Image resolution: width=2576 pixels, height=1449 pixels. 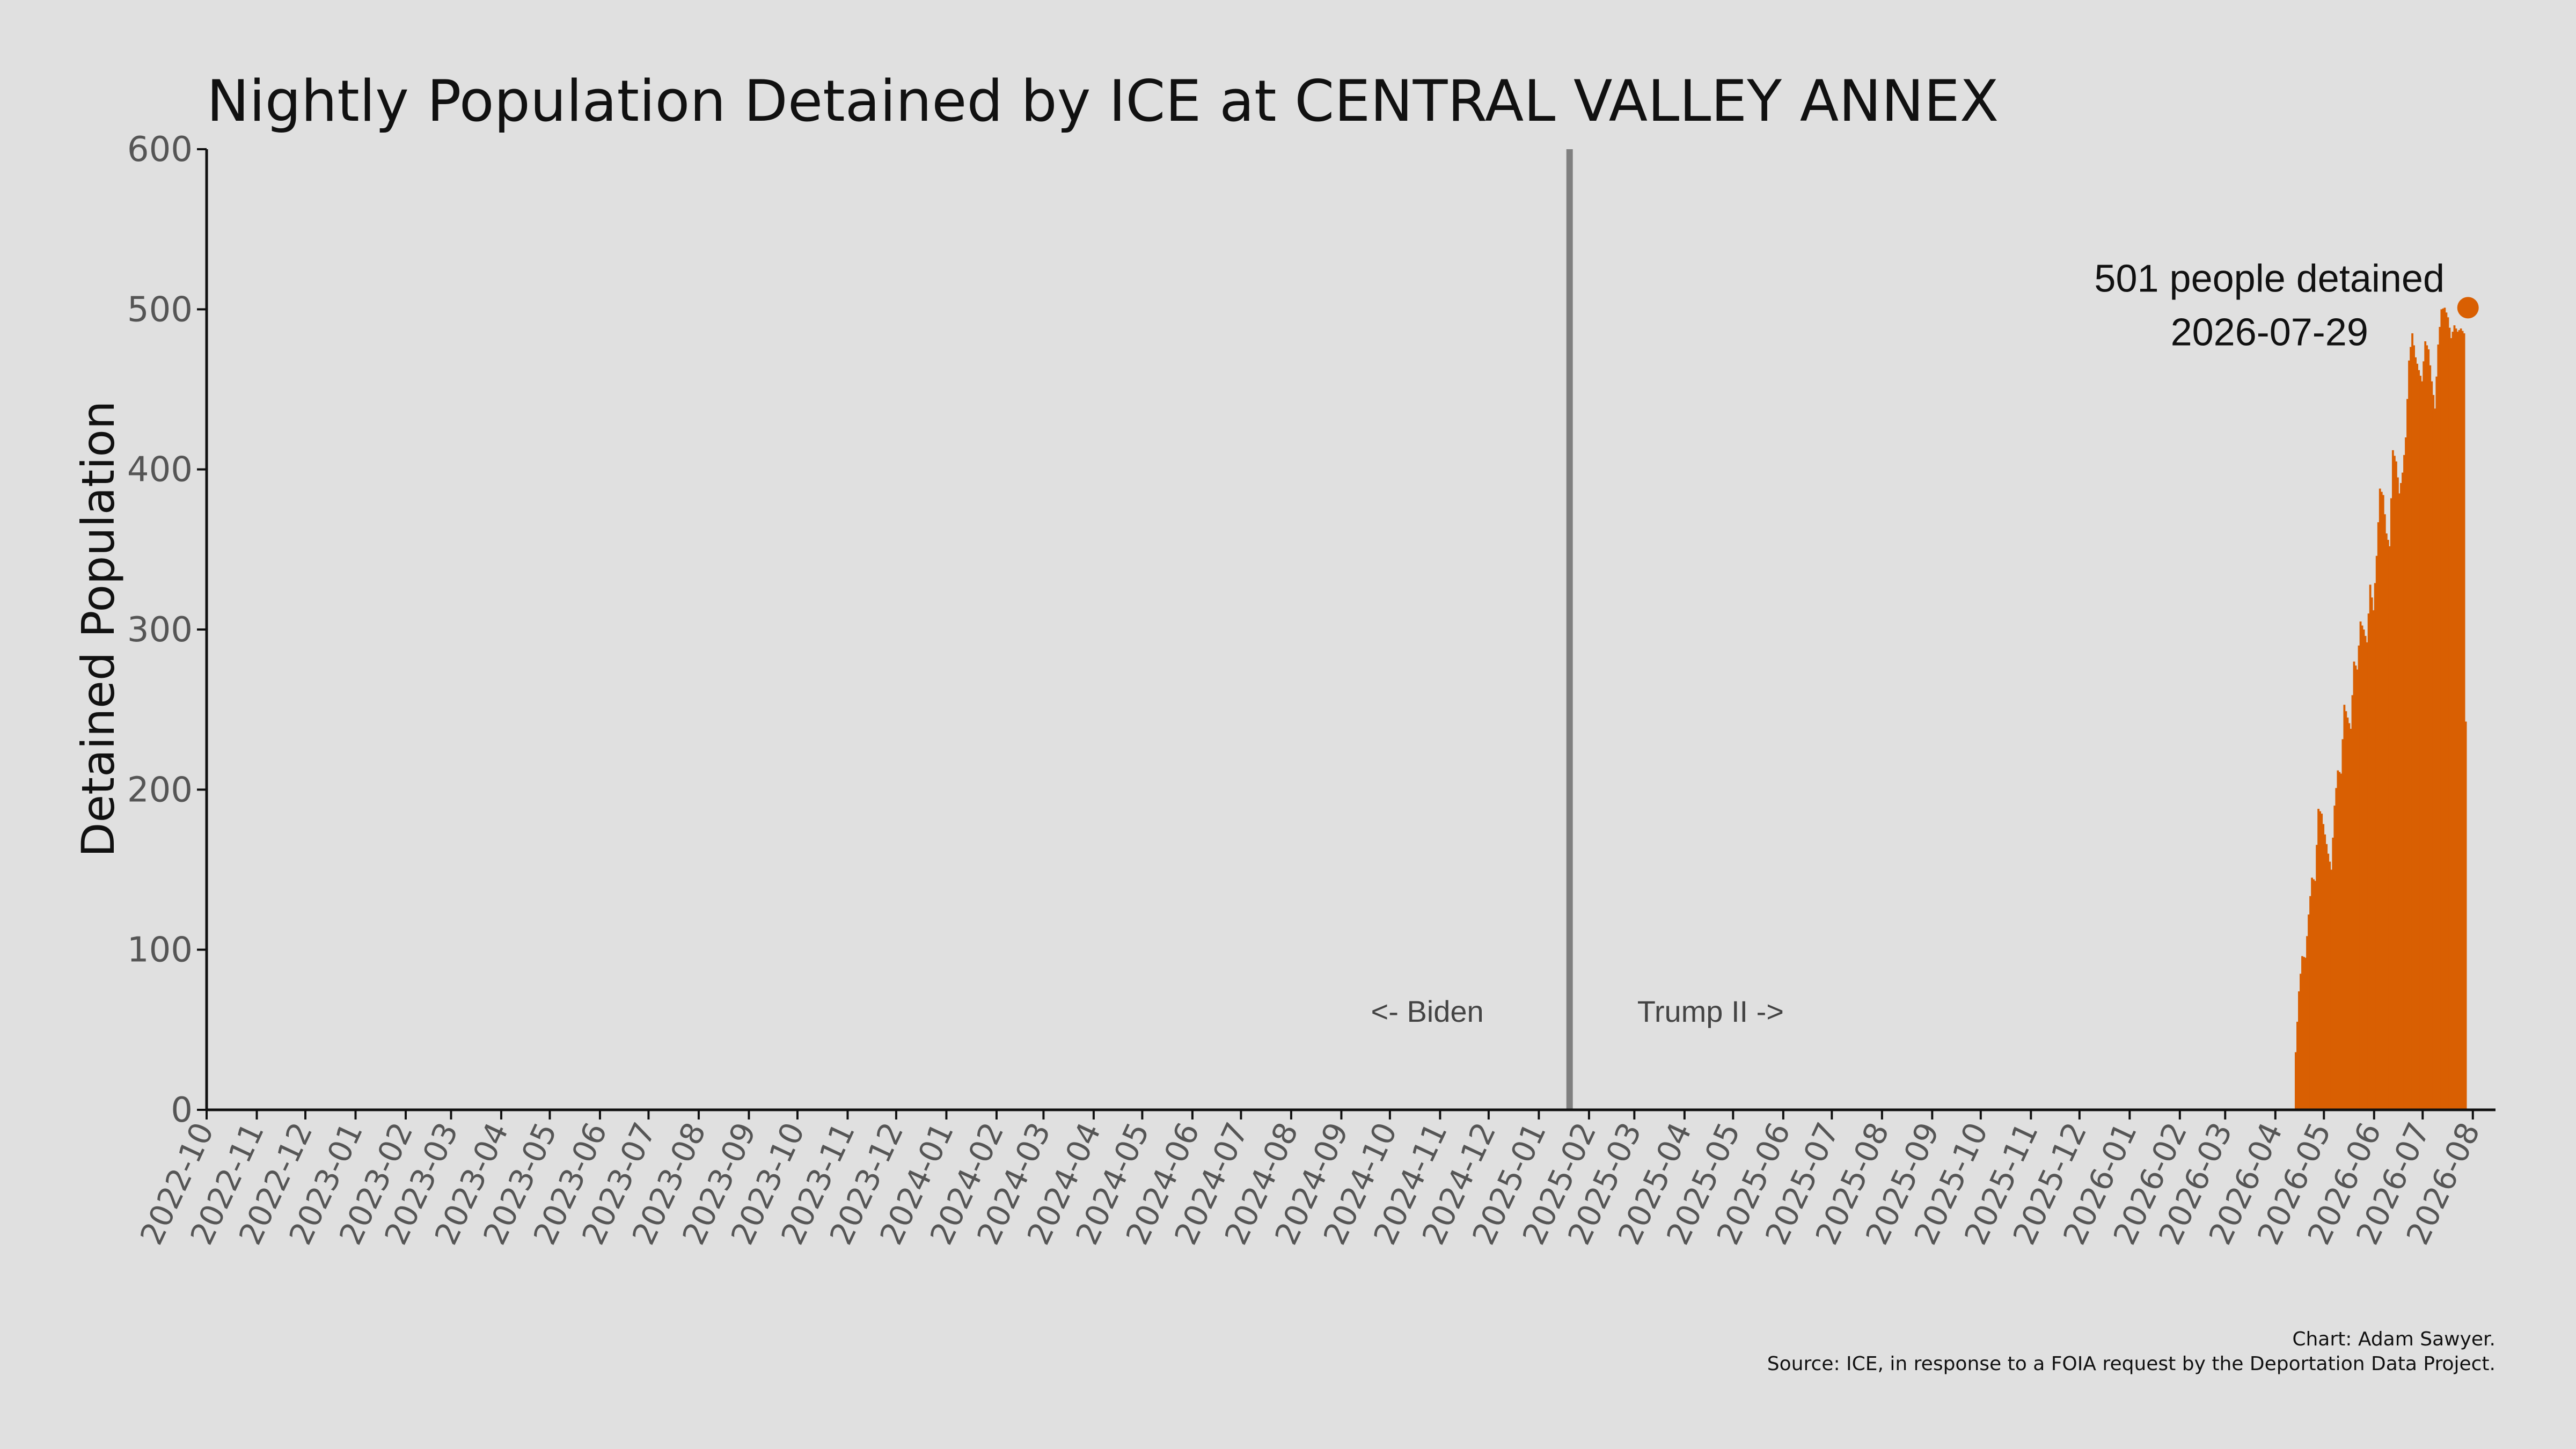 I want to click on y-tick-label: 500, so click(x=160, y=310).